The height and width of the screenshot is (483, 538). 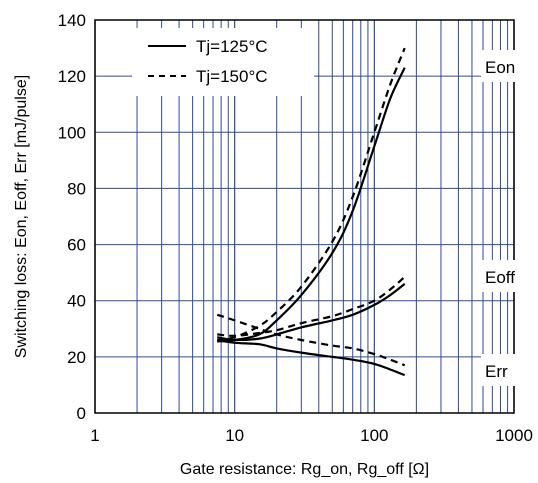 What do you see at coordinates (500, 67) in the screenshot?
I see `curve-label-eon: Eon` at bounding box center [500, 67].